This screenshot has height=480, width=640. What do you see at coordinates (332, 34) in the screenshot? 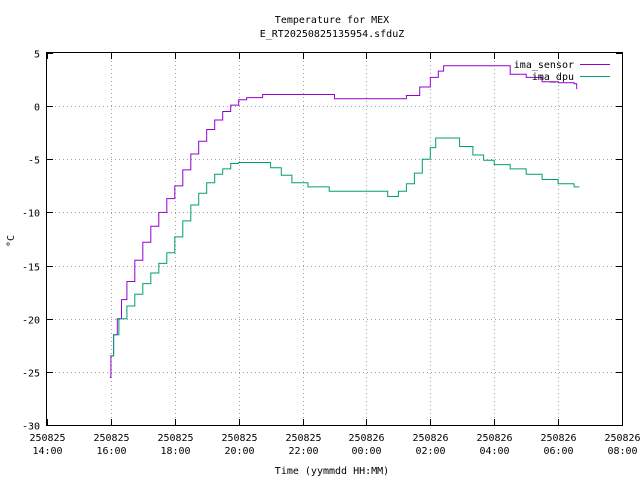
I see `chart-subtitle: E_RT20250825135954.sfduZ` at bounding box center [332, 34].